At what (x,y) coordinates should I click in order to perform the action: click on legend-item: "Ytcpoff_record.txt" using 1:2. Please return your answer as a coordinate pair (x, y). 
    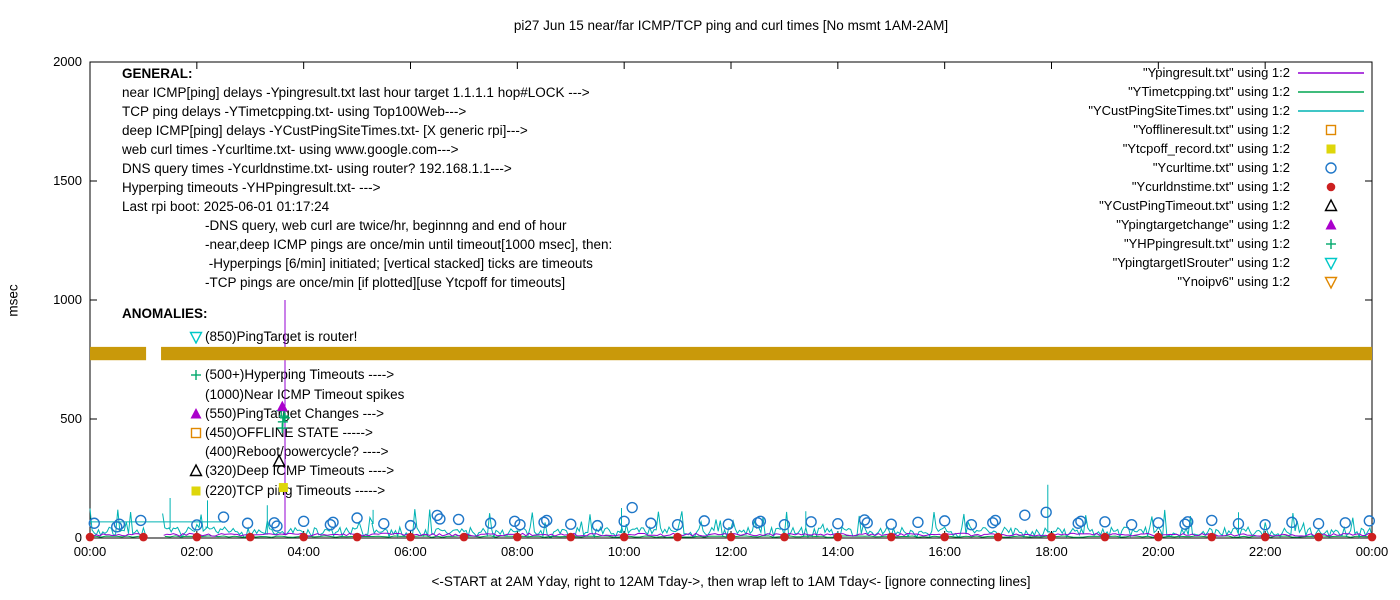
    Looking at the image, I should click on (1227, 148).